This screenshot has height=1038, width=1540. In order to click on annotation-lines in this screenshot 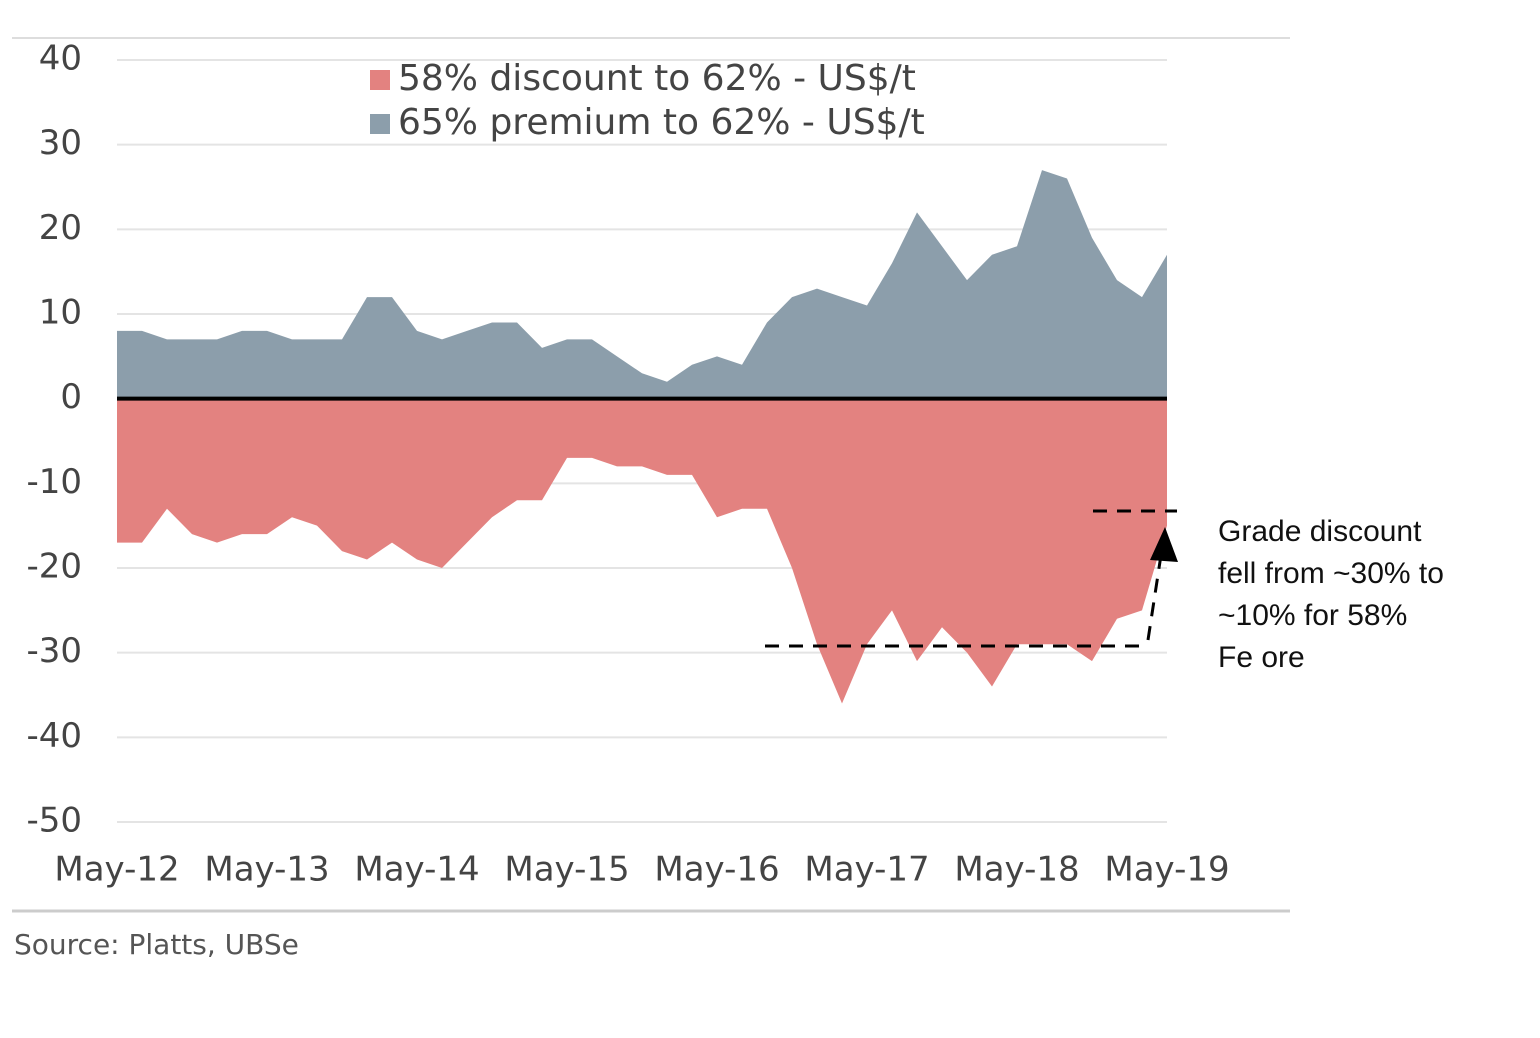, I will do `click(971, 578)`.